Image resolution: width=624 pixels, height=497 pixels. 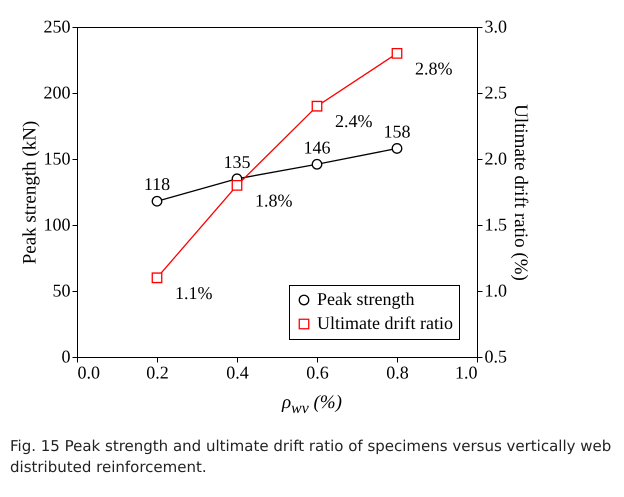 I want to click on y2-tick-label: 3.0, so click(x=495, y=26).